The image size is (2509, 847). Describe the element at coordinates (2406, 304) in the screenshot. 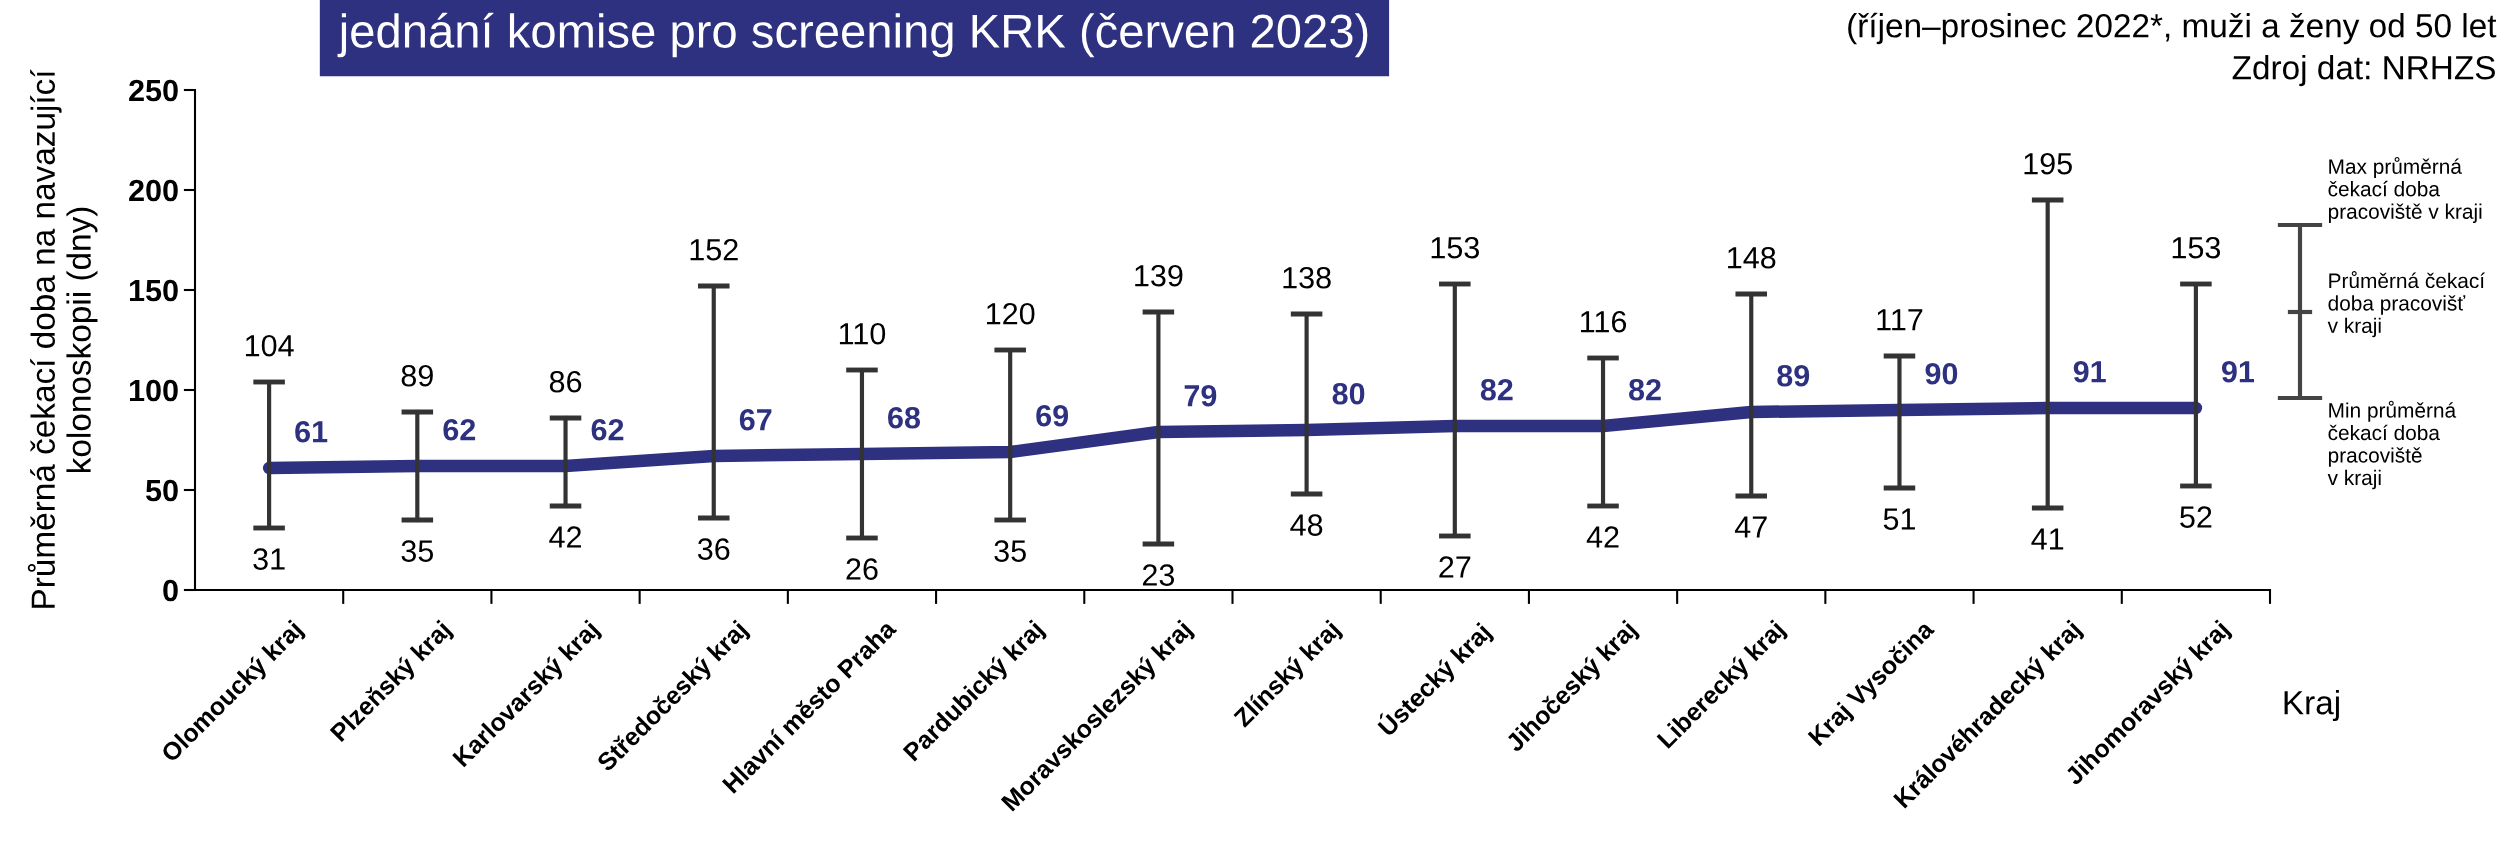

I see `text: Průměrná čekací doba pracovišť v kraji` at that location.